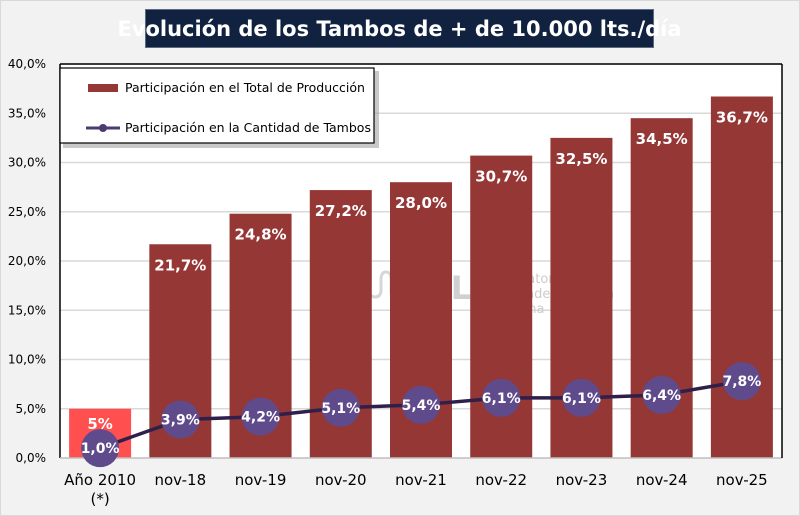  What do you see at coordinates (27, 212) in the screenshot?
I see `y-tick-label: 25,0%` at bounding box center [27, 212].